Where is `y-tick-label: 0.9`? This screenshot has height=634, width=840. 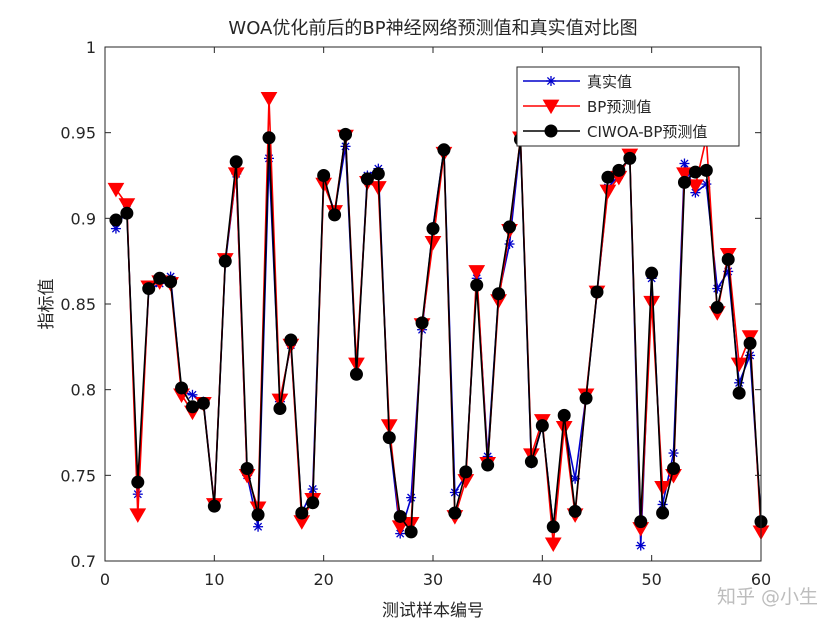
y-tick-label: 0.9 is located at coordinates (83, 218).